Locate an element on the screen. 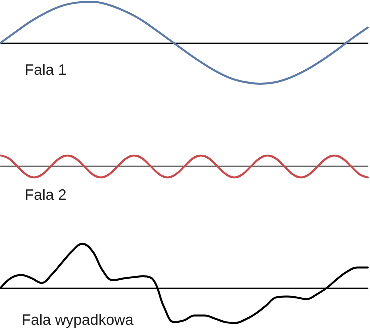 Image resolution: width=370 pixels, height=332 pixels. text: Fala 1 is located at coordinates (46, 70).